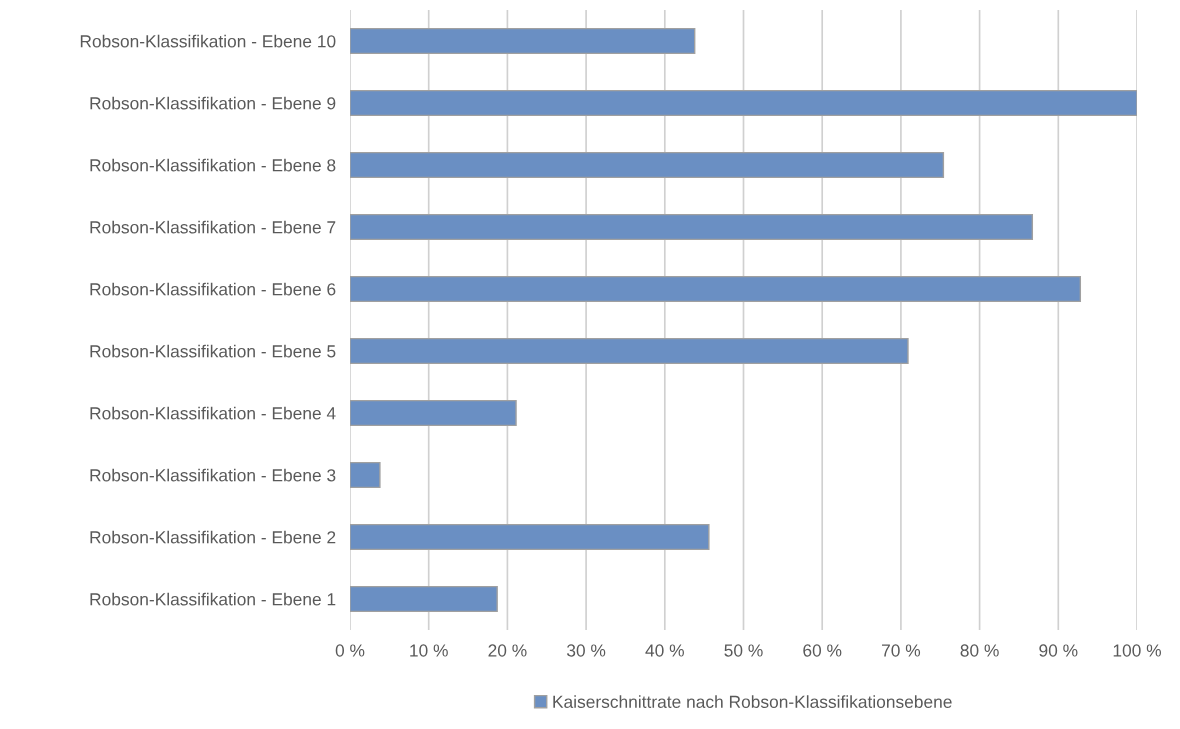 The height and width of the screenshot is (729, 1180). What do you see at coordinates (213, 413) in the screenshot?
I see `y-tick-label: Robson-Klassifikation - Ebene 4` at bounding box center [213, 413].